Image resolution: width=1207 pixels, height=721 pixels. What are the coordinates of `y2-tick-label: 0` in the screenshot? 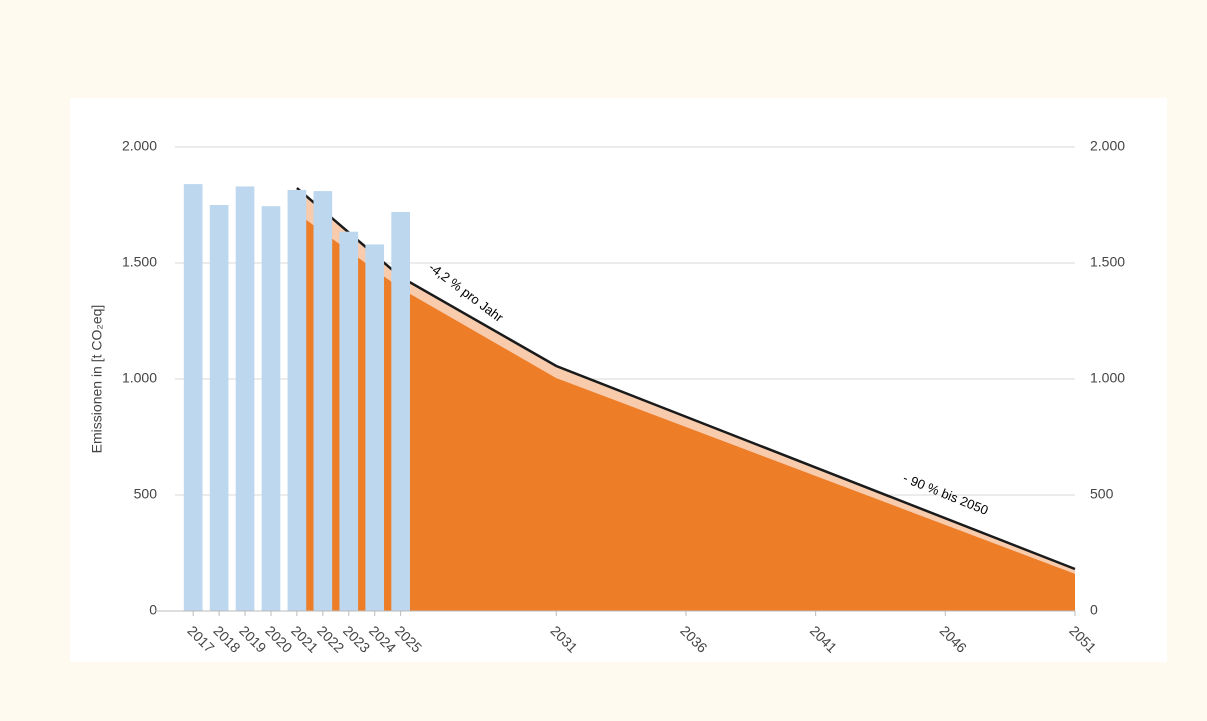 It's located at (1094, 610).